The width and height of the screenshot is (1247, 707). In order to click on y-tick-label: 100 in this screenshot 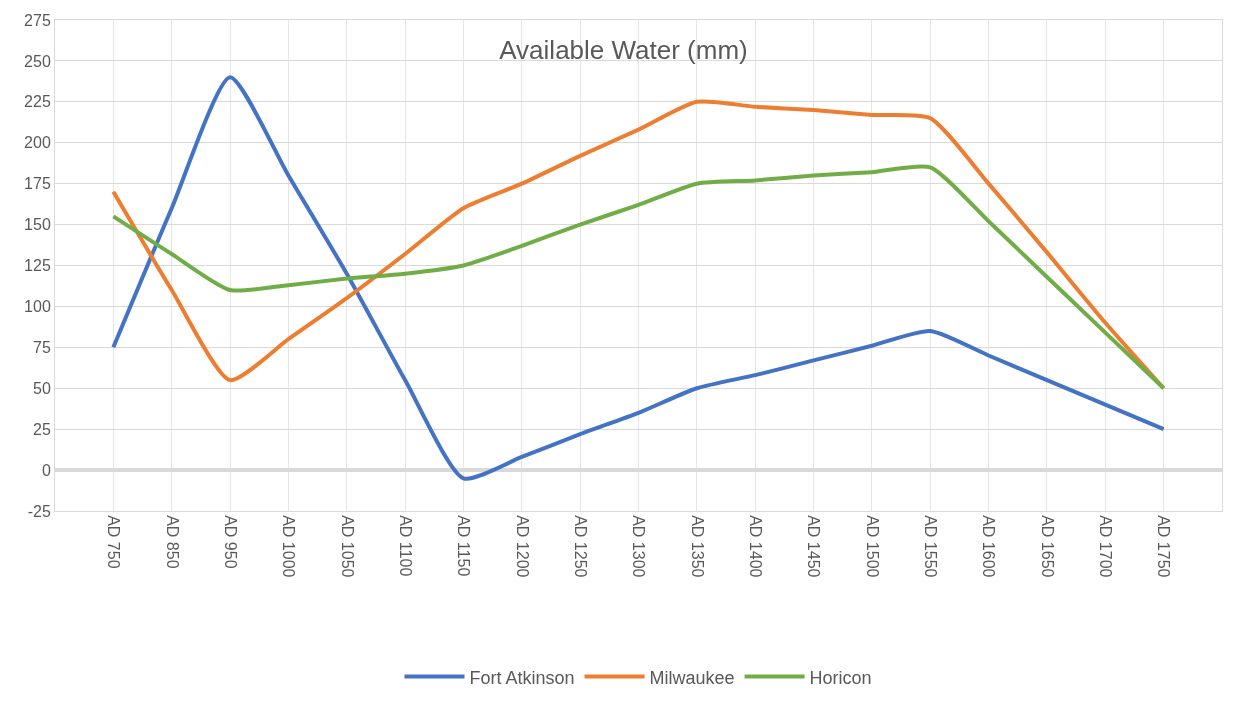, I will do `click(37, 307)`.